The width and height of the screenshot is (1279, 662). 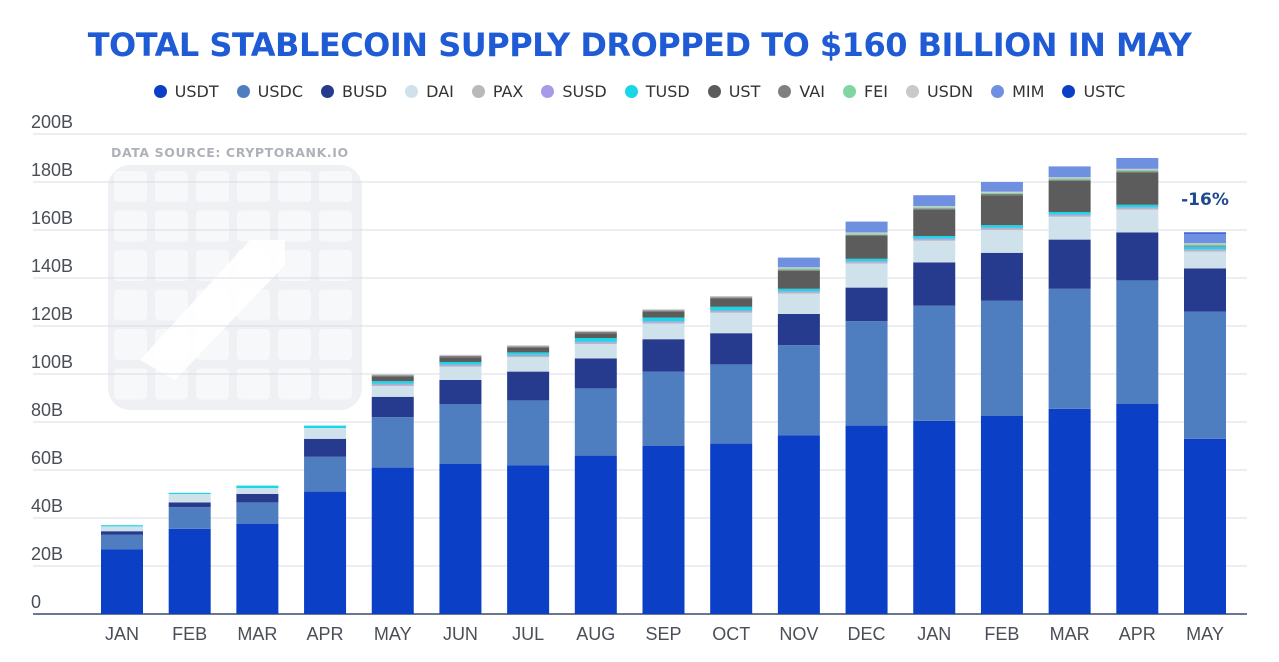 I want to click on legend-item-usdn: USDN, so click(x=939, y=91).